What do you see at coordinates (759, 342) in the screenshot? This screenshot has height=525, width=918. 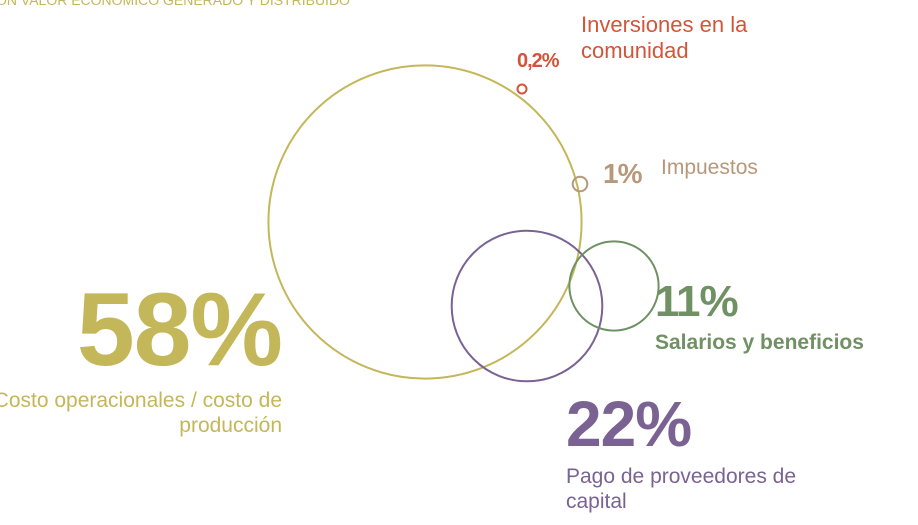 I see `category-label: Salarios y beneficios` at bounding box center [759, 342].